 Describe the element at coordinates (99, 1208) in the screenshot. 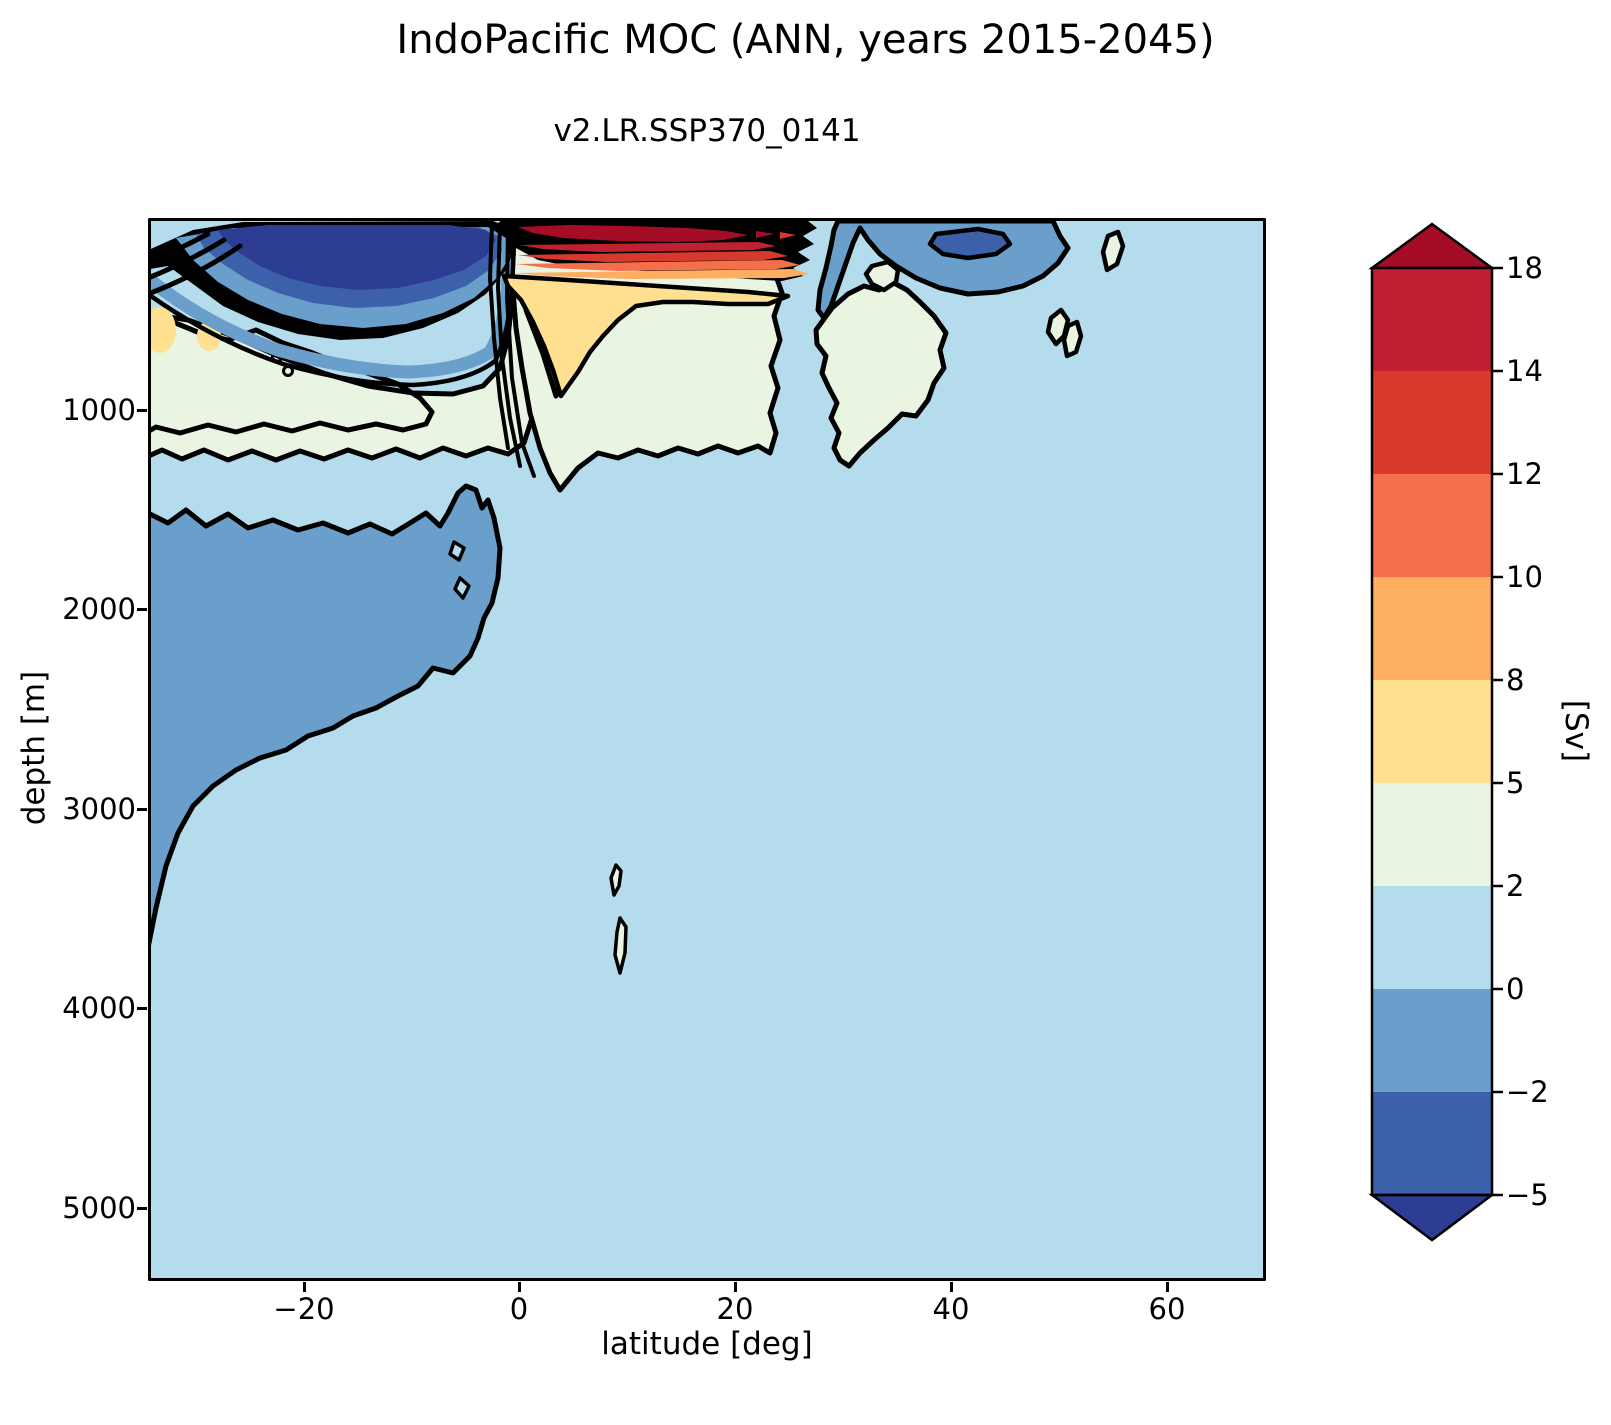

I see `y-tick-label: 5000` at that location.